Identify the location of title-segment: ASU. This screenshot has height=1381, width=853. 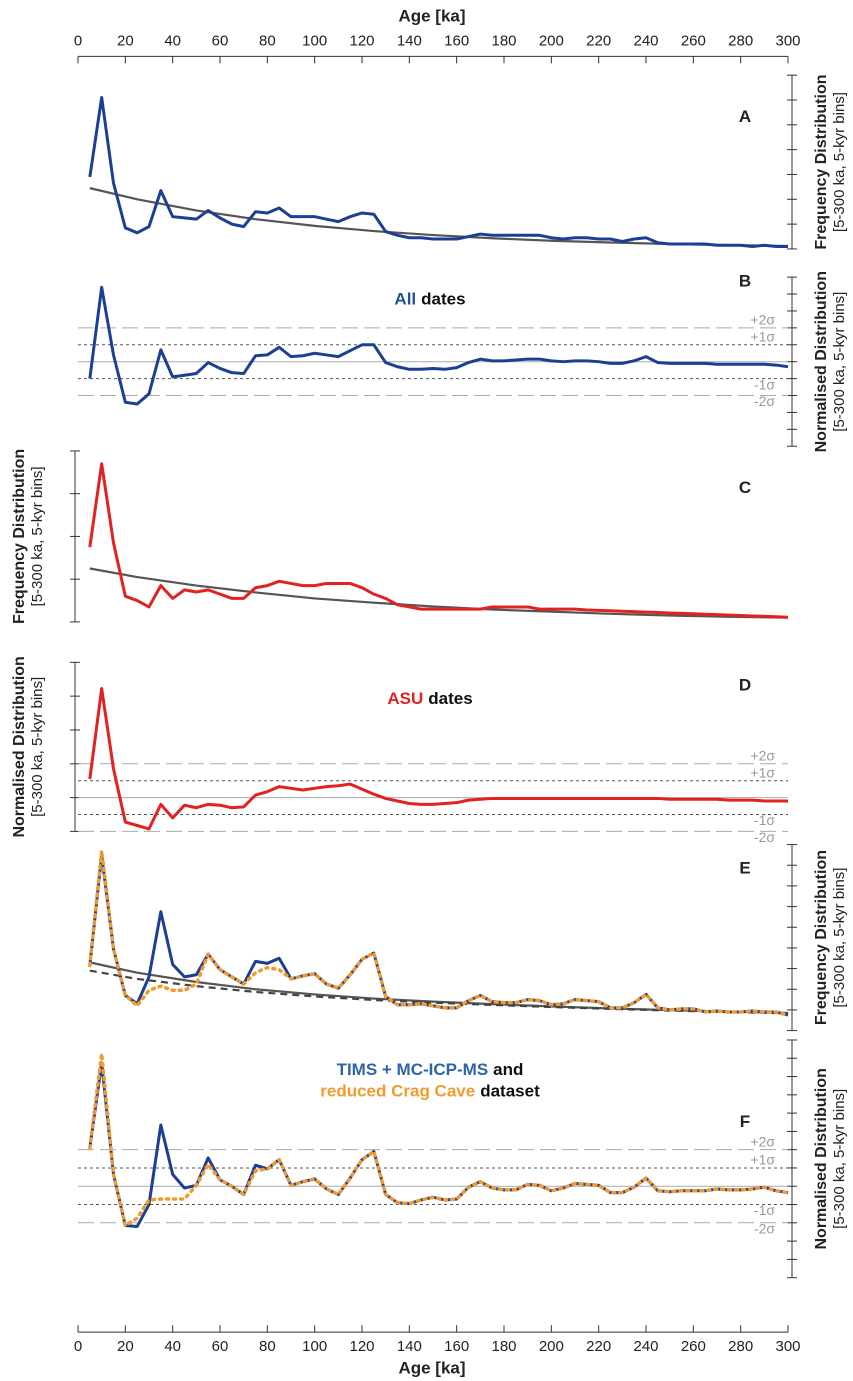
(405, 698).